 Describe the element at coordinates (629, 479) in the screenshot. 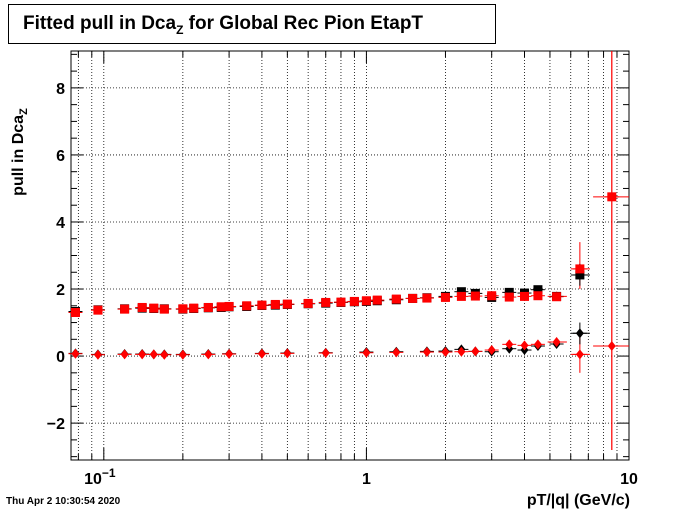

I see `x-tick-label: 10` at that location.